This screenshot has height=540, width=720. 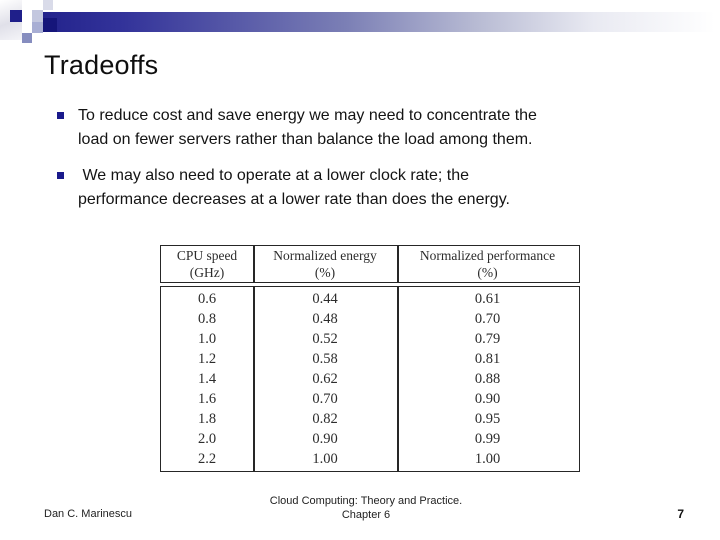 I want to click on table-cell: 1.8, so click(x=207, y=419).